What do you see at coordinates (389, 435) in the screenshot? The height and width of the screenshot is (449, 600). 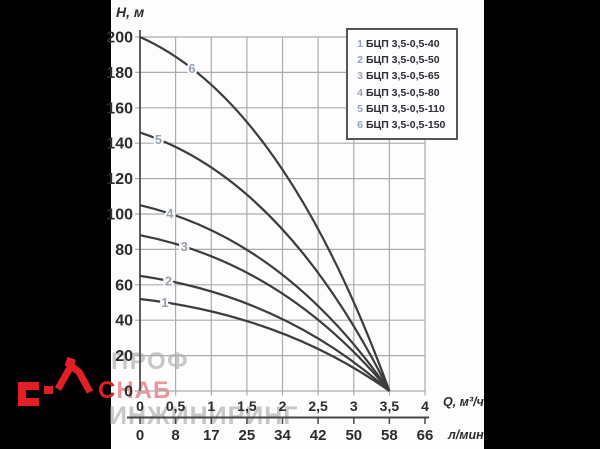 I see `x-tick-label-lmin: 58` at bounding box center [389, 435].